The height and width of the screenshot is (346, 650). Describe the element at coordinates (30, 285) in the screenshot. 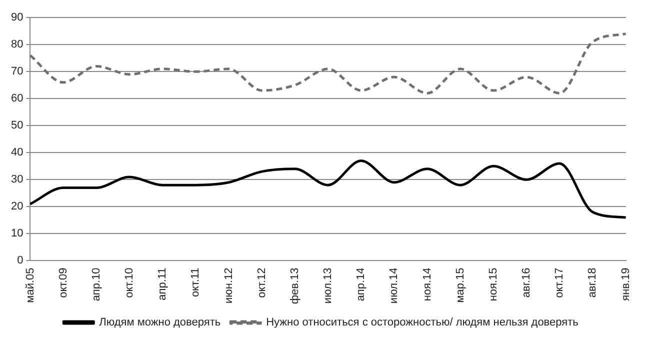

I see `x-tick-label: май.05` at that location.